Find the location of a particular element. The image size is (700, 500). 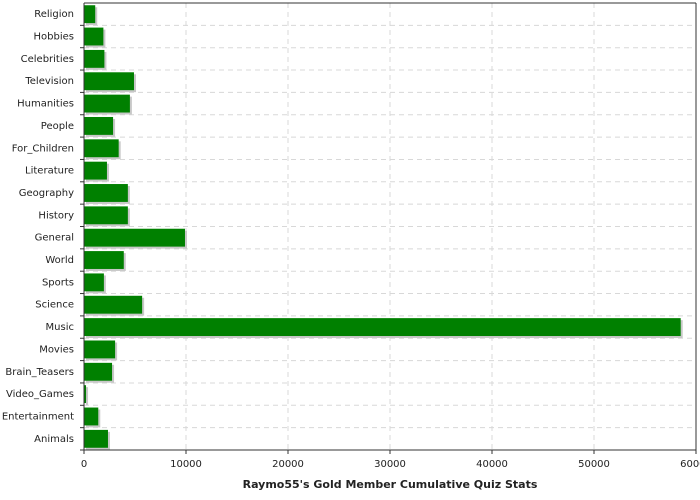

y-tick-label: World is located at coordinates (59, 260).